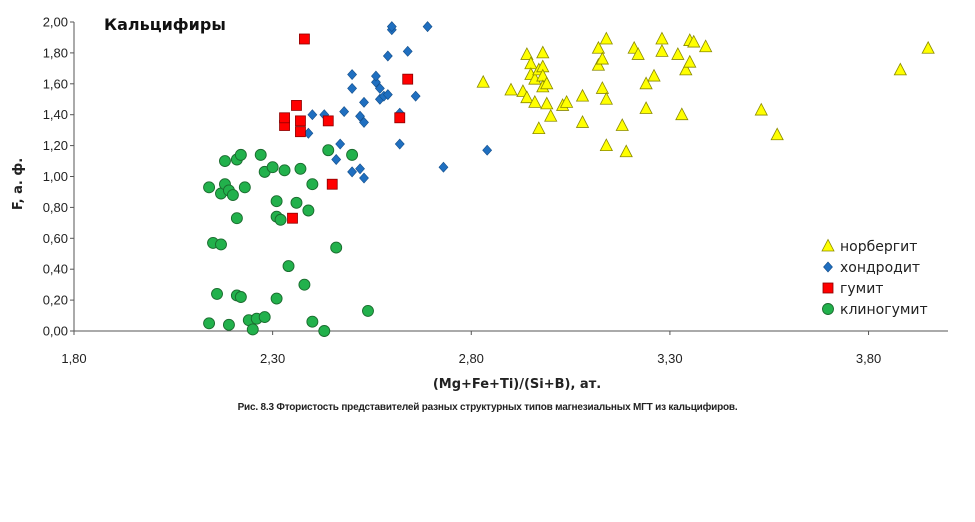 This screenshot has width=975, height=522. What do you see at coordinates (884, 310) in the screenshot?
I see `legend-label: клиногумит` at bounding box center [884, 310].